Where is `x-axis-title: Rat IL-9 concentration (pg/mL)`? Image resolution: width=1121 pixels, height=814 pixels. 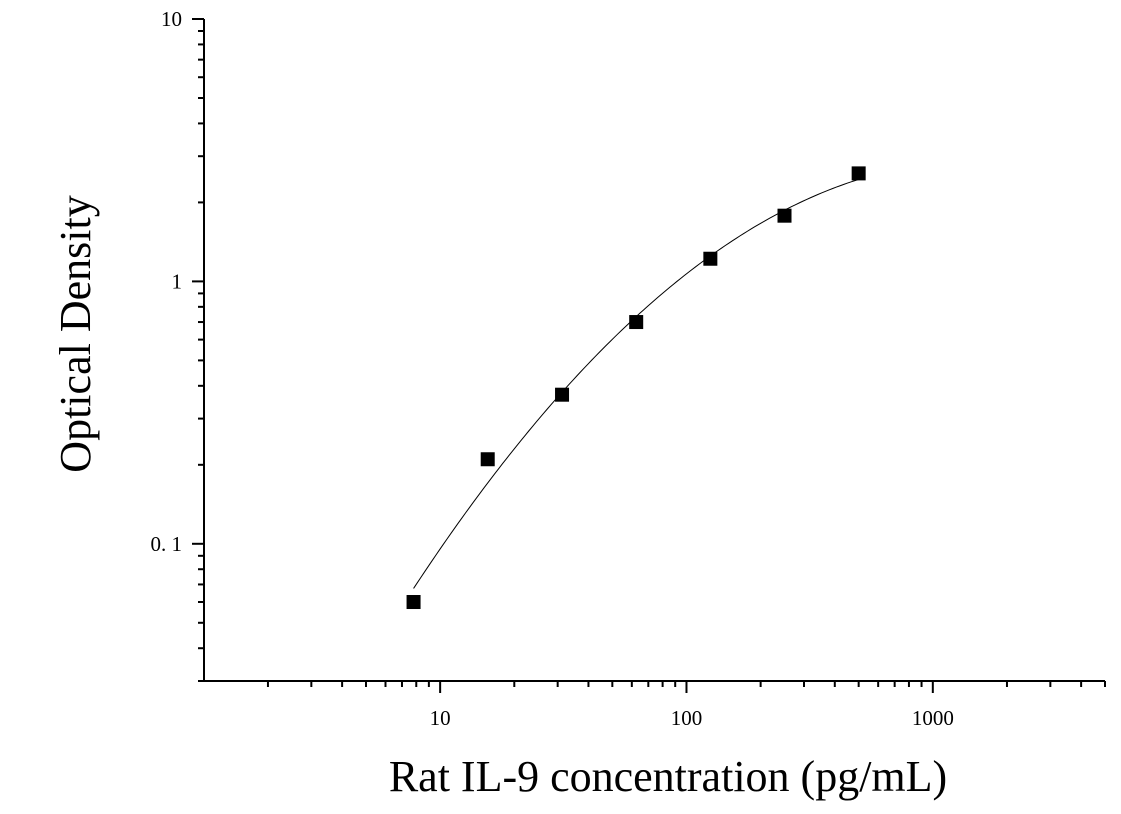
x-axis-title: Rat IL-9 concentration (pg/mL) is located at coordinates (668, 776).